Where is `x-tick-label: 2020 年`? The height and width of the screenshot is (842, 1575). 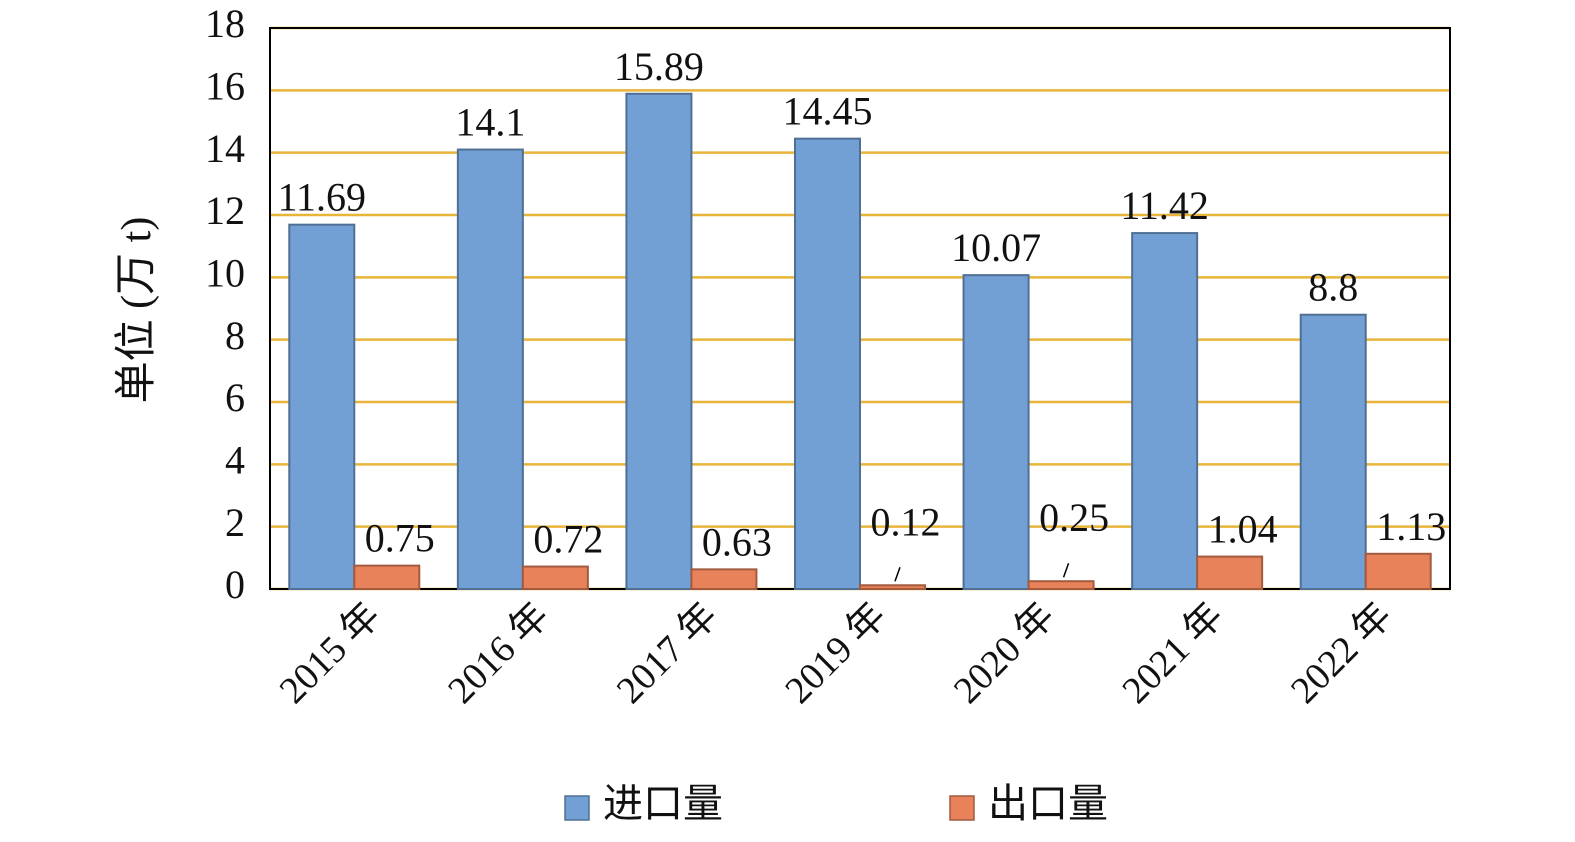
x-tick-label: 2020 年 is located at coordinates (1004, 653).